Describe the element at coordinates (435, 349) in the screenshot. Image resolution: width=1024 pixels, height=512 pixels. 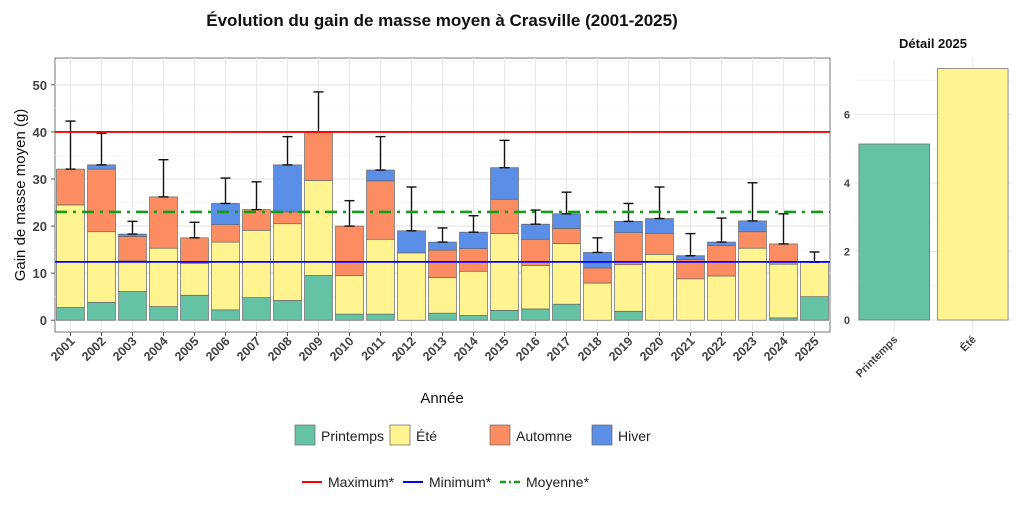
I see `x-tick-label: 2013` at that location.